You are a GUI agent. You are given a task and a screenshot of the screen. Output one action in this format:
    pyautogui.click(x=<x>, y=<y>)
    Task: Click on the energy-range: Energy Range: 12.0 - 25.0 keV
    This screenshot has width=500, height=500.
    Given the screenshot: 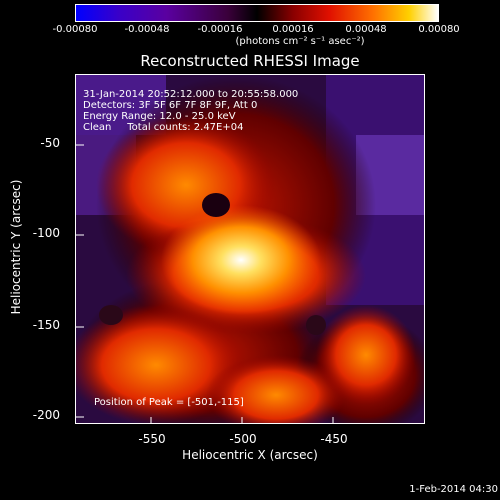 What is the action you would take?
    pyautogui.click(x=159, y=116)
    